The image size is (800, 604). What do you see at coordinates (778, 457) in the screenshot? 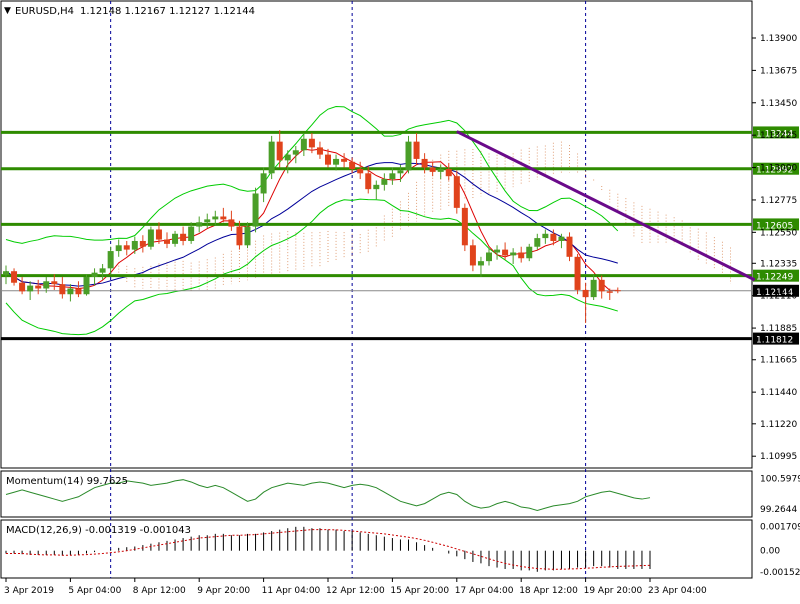
I see `y-tick-label: 1.10995` at bounding box center [778, 457].